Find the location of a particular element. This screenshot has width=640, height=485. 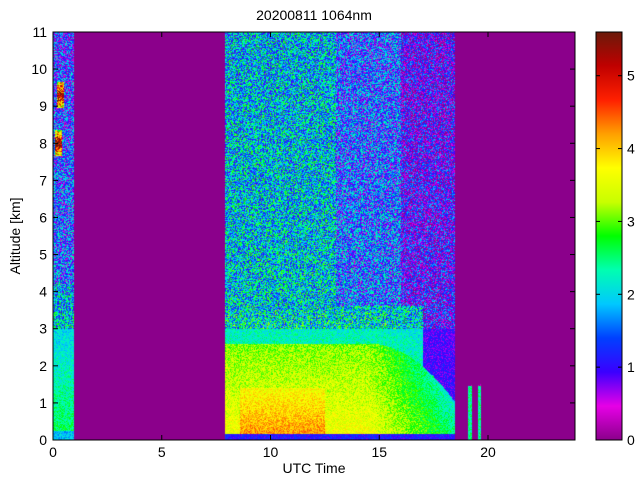

colorbar is located at coordinates (609, 236).